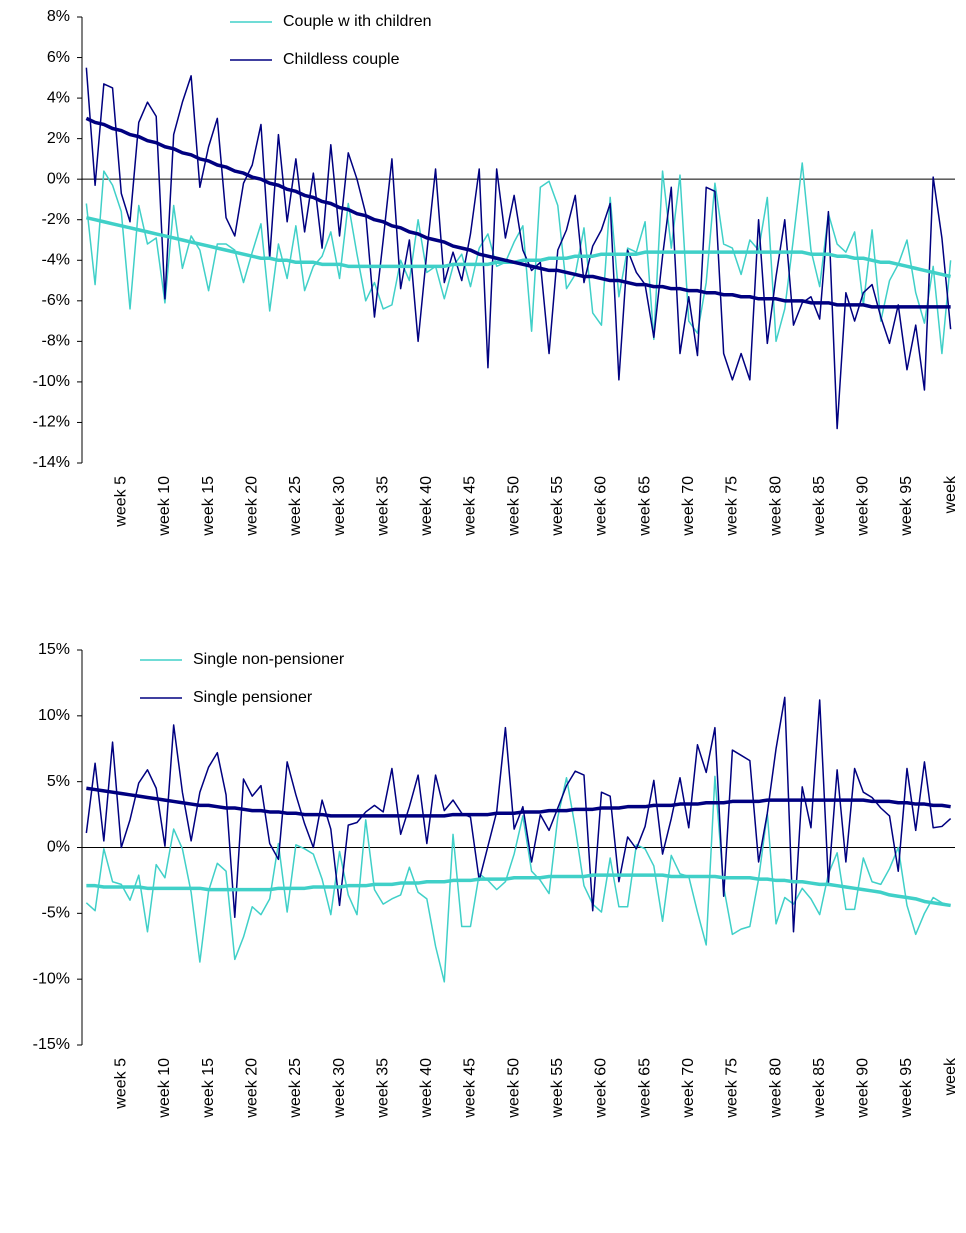 The width and height of the screenshot is (966, 1233). What do you see at coordinates (58, 138) in the screenshot?
I see `y-tick-label: 2%` at bounding box center [58, 138].